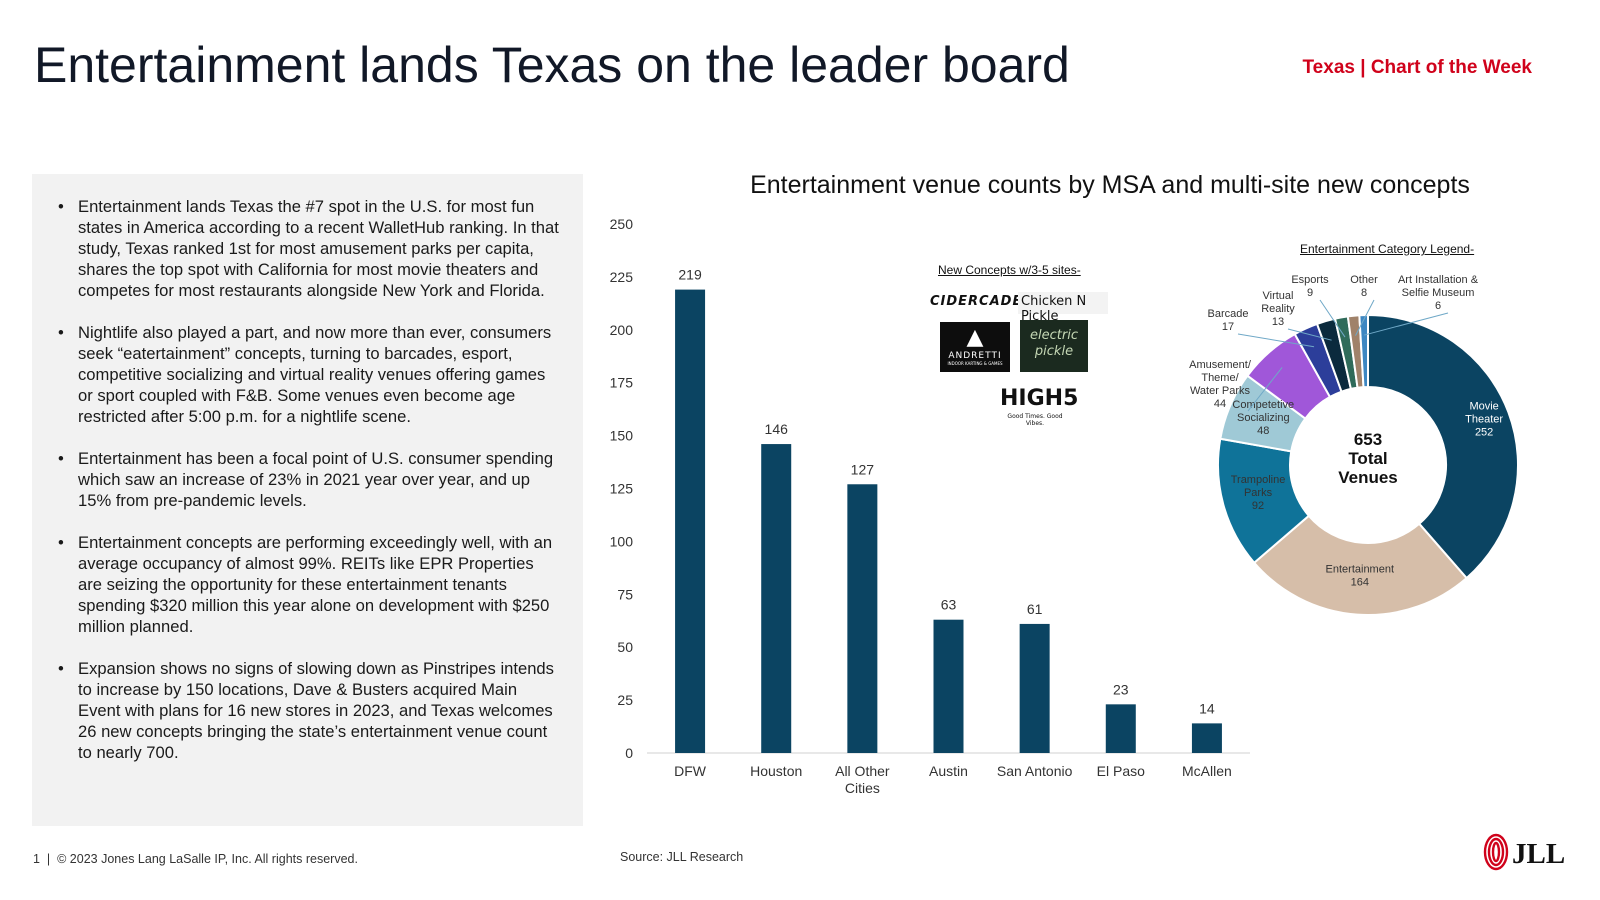 The image size is (1600, 900). What do you see at coordinates (863, 469) in the screenshot?
I see `data-label: 127` at bounding box center [863, 469].